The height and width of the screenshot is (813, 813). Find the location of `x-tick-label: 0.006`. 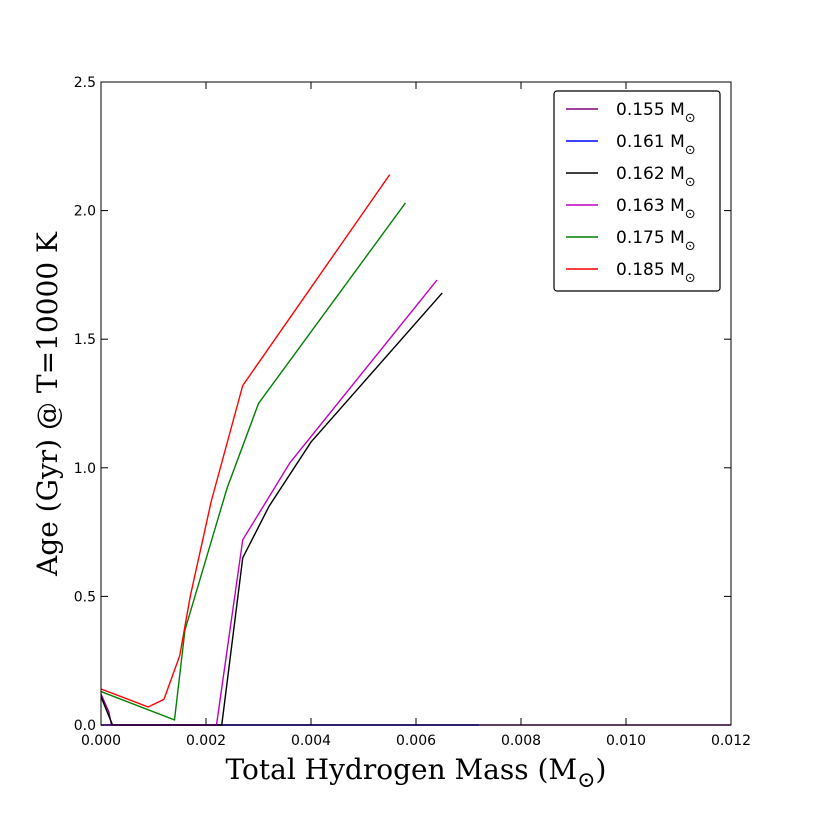

x-tick-label: 0.006 is located at coordinates (416, 741).